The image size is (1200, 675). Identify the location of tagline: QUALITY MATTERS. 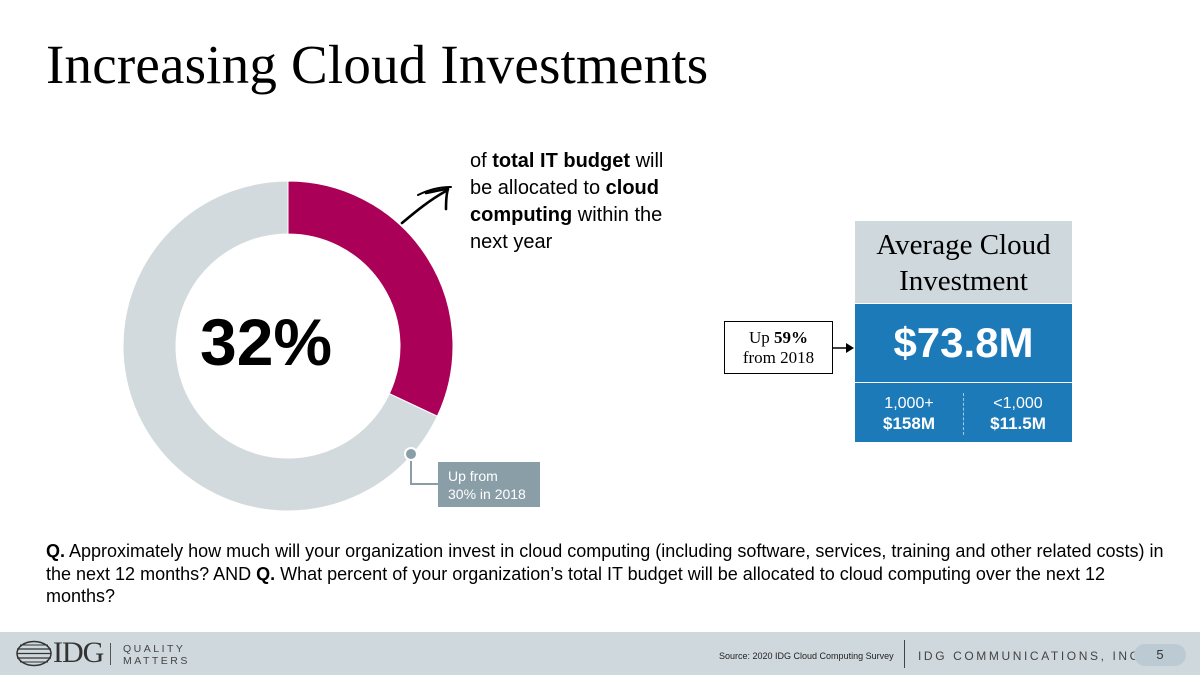
(156, 655).